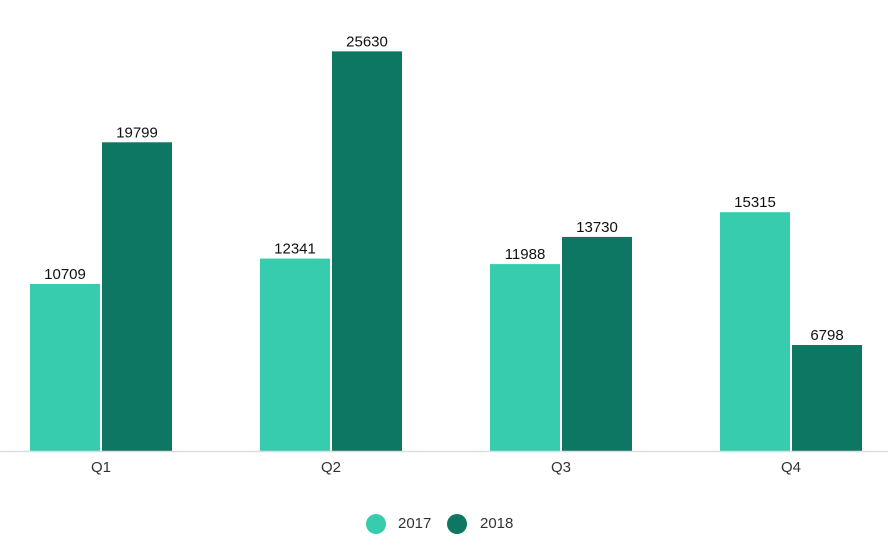 The width and height of the screenshot is (888, 548). What do you see at coordinates (457, 524) in the screenshot?
I see `legend-swatch-2018` at bounding box center [457, 524].